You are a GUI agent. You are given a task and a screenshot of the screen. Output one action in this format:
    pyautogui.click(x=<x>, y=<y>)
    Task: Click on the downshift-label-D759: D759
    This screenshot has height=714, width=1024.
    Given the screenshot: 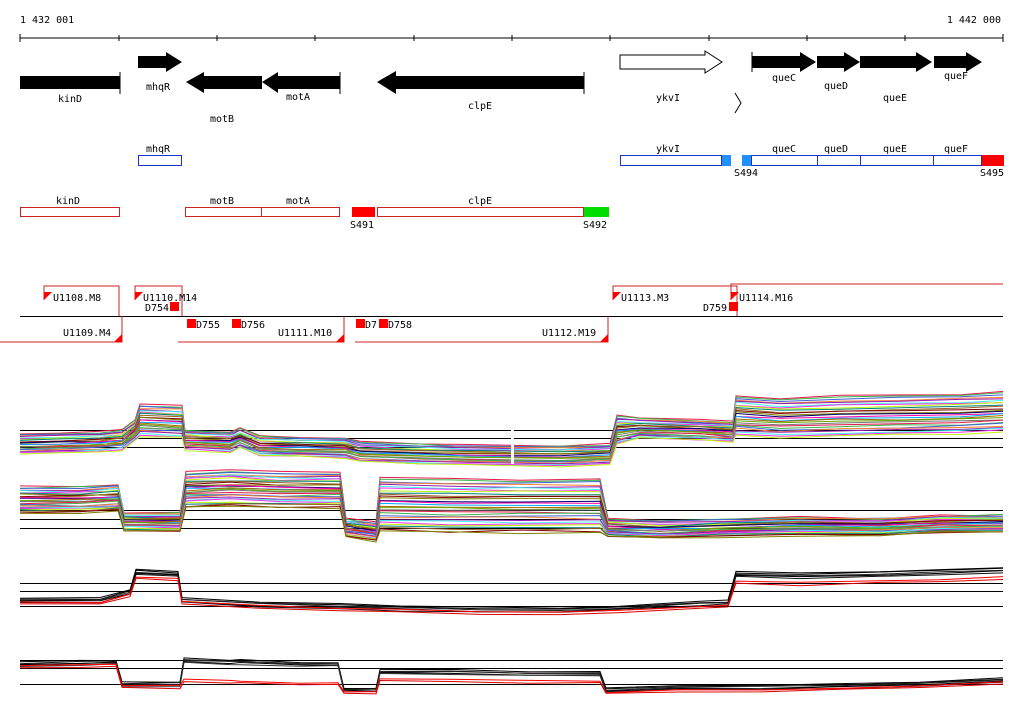 What is the action you would take?
    pyautogui.click(x=715, y=308)
    